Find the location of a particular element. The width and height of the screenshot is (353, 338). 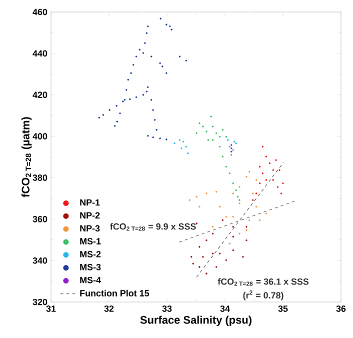

legend-label: MS-4 is located at coordinates (90, 280).